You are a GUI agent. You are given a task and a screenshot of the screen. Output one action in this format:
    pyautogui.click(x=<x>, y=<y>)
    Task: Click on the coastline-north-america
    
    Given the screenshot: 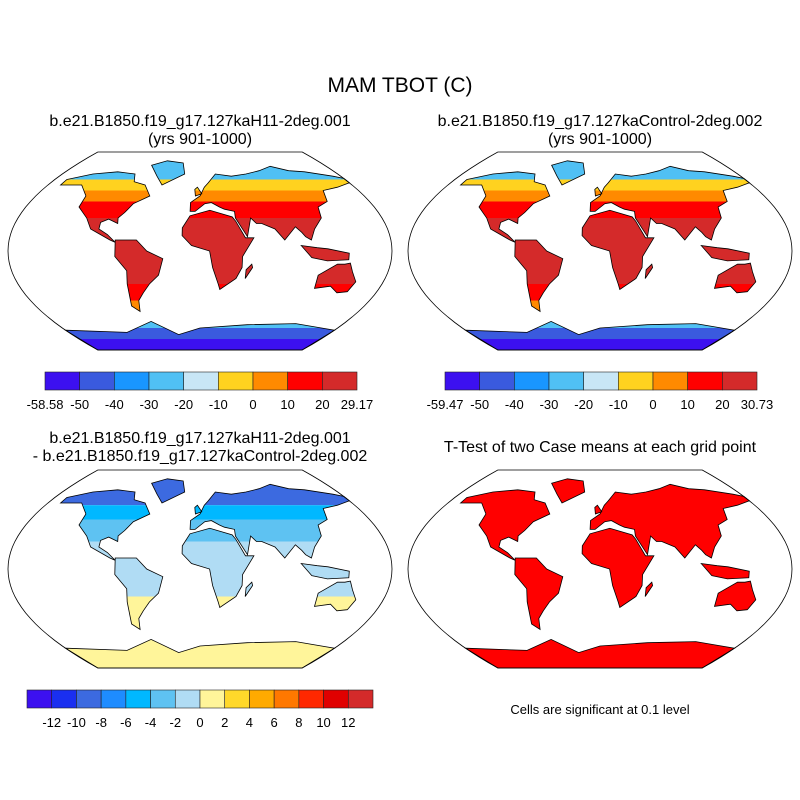 What is the action you would take?
    pyautogui.click(x=505, y=207)
    